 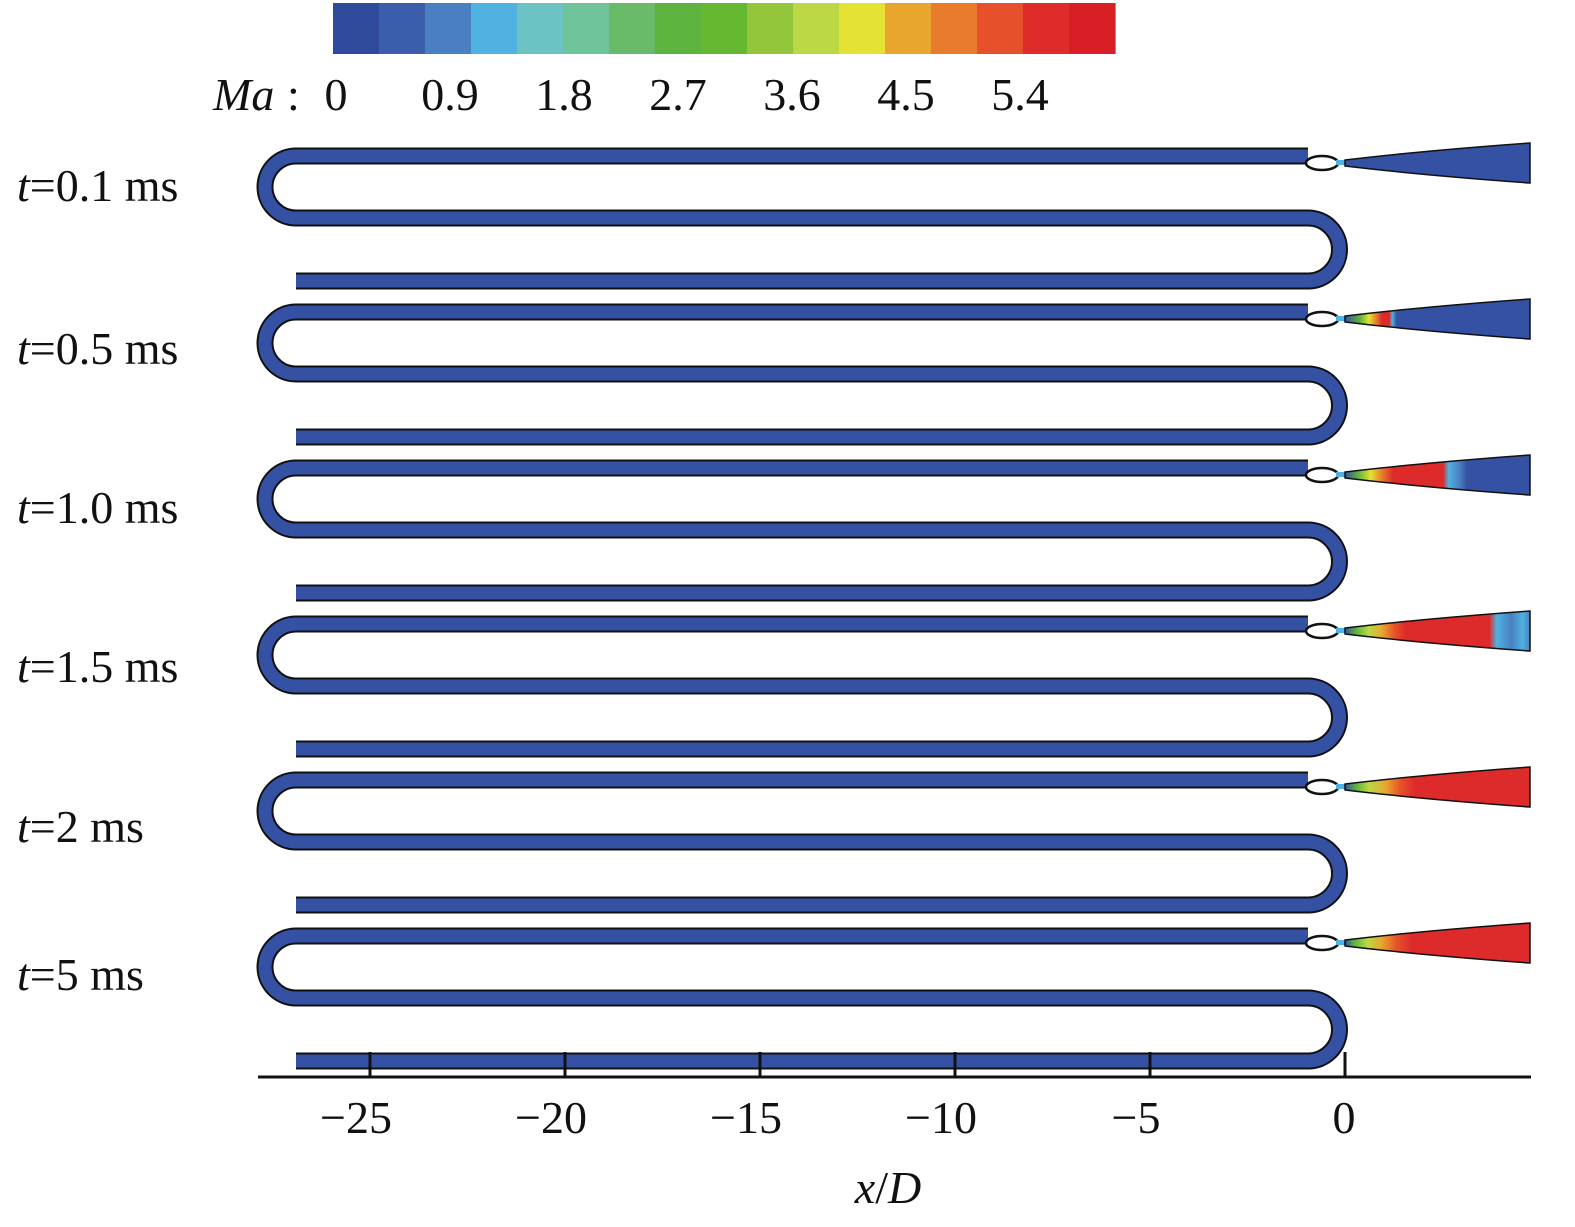 What do you see at coordinates (336, 94) in the screenshot?
I see `colorbar-tick-label: 0` at bounding box center [336, 94].